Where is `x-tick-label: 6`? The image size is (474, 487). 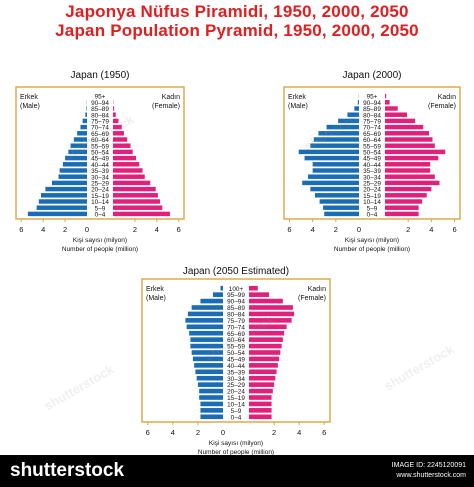
x-tick-label: 6 is located at coordinates (21, 229).